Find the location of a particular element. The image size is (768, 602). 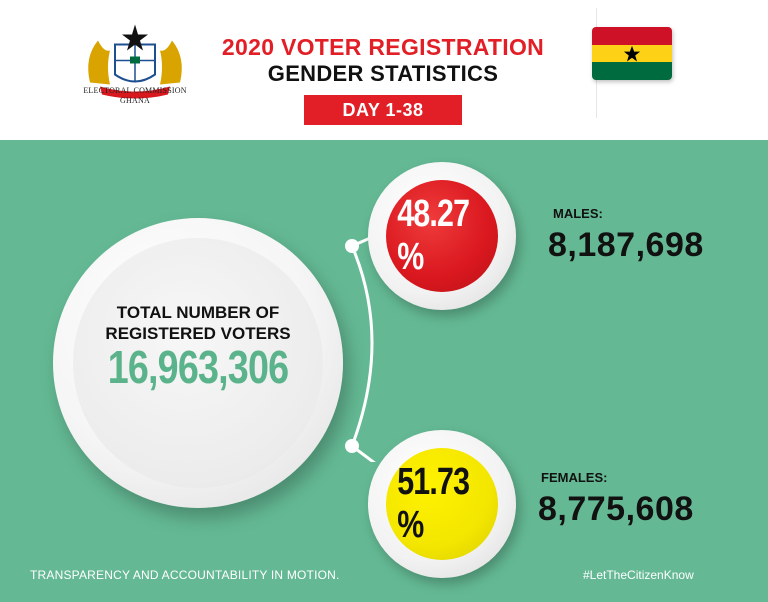

male-label: MALES: is located at coordinates (578, 213).